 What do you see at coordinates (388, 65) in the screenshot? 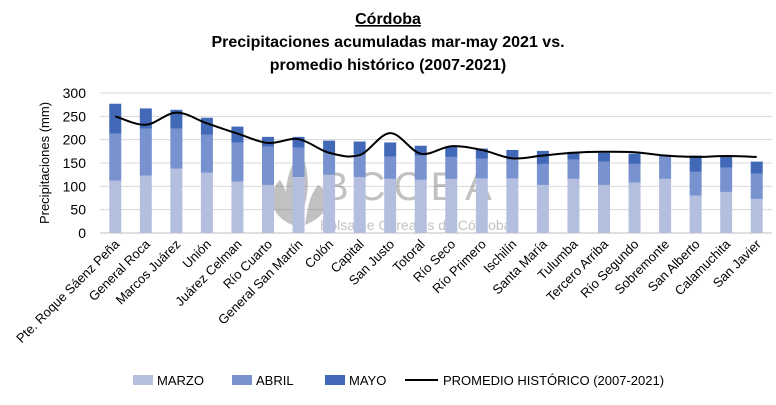
I see `chart-subtitle-line-2: promedio histórico (2007-2021)` at bounding box center [388, 65].